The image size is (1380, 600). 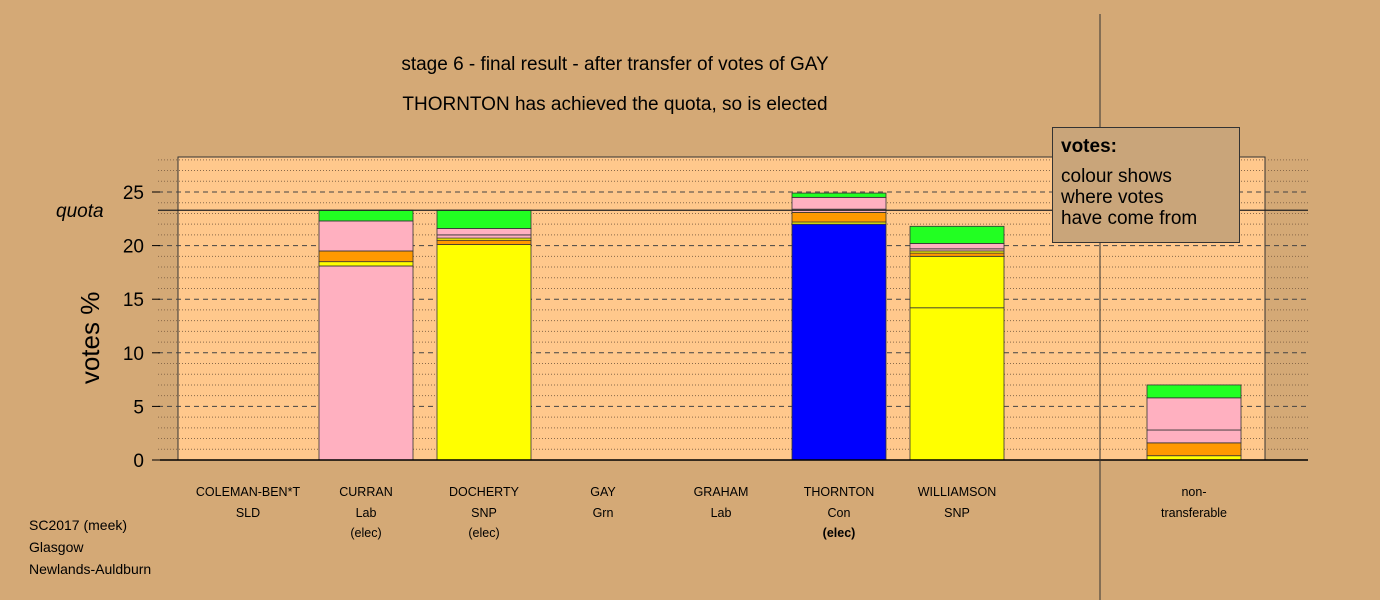 I want to click on nontransferable-label: transferable, so click(x=1194, y=513).